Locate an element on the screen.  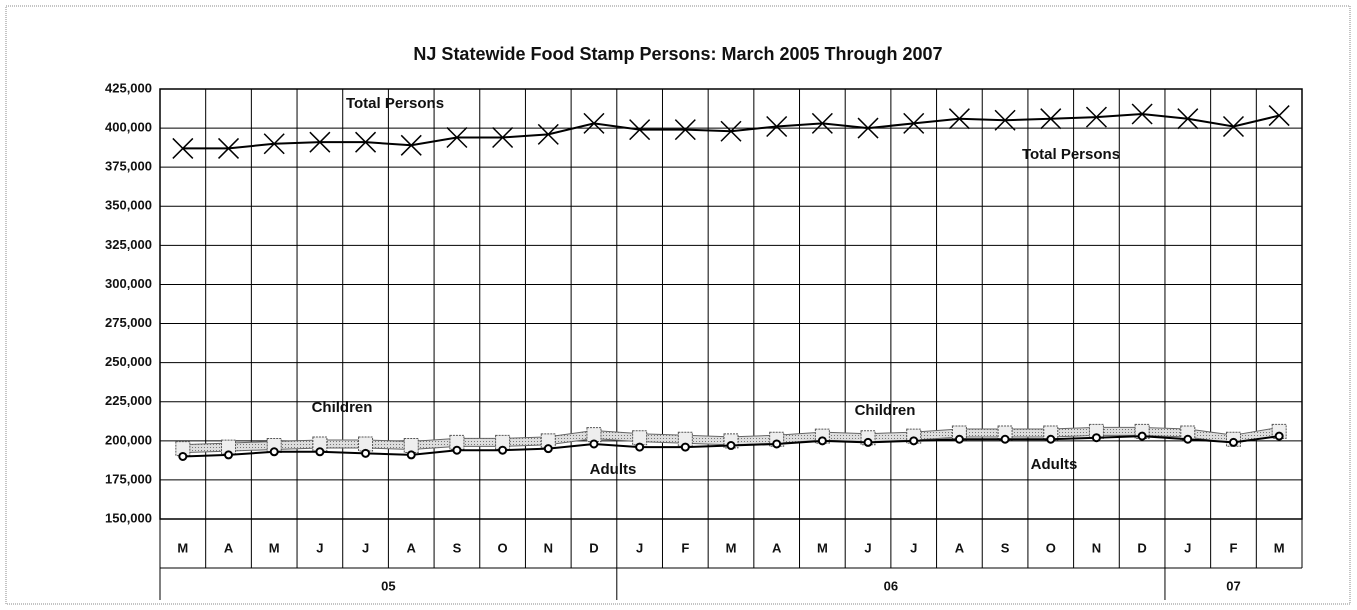
y-tick-label: 150,000 is located at coordinates (128, 517).